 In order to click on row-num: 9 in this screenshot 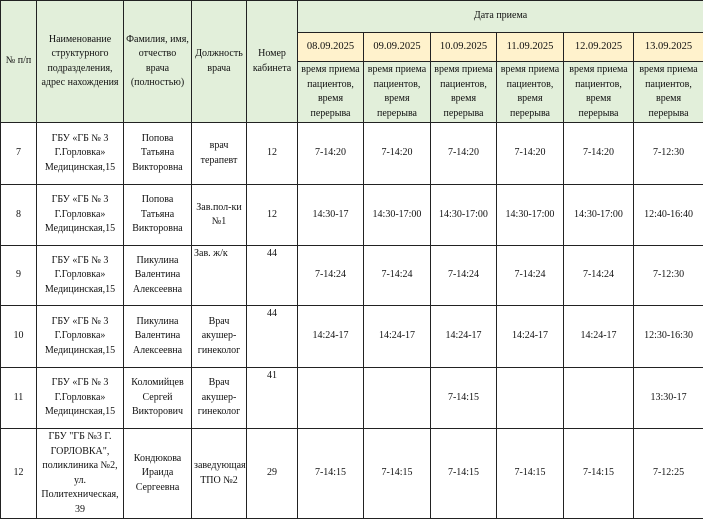, I will do `click(19, 276)`.